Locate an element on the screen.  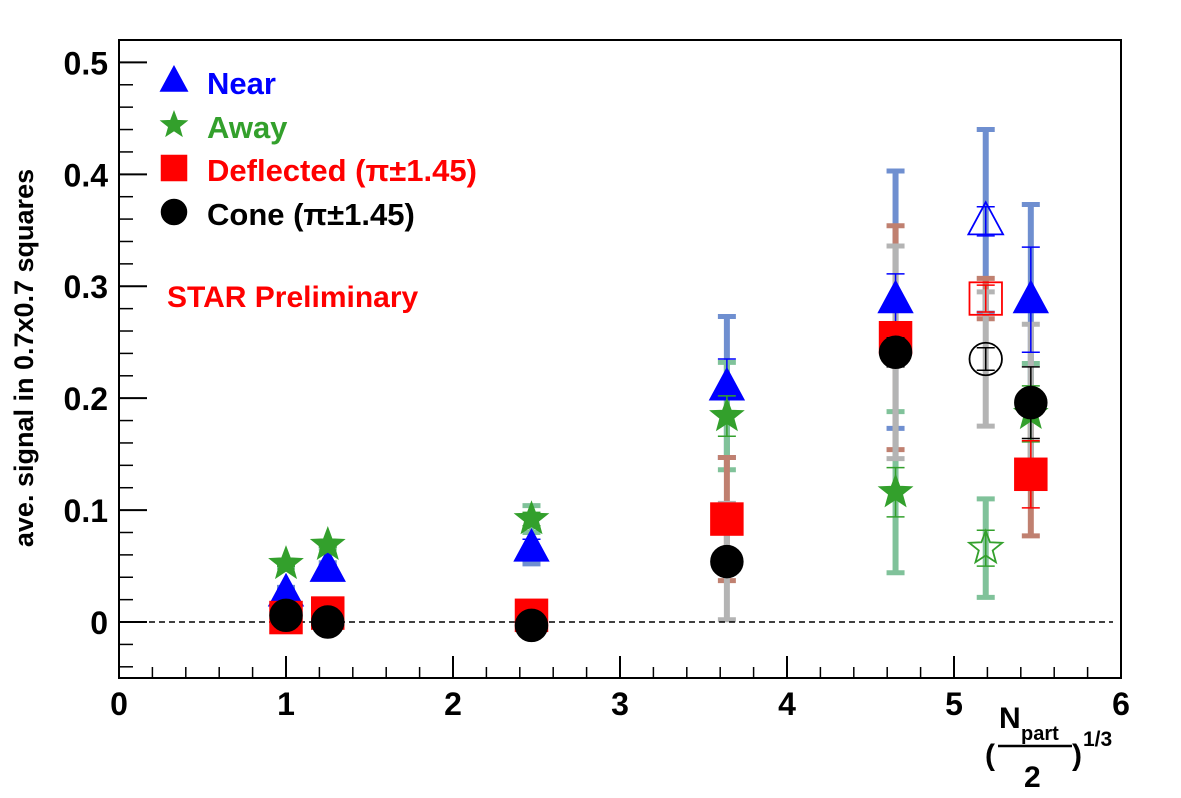
x-tick-label: 5 is located at coordinates (954, 704).